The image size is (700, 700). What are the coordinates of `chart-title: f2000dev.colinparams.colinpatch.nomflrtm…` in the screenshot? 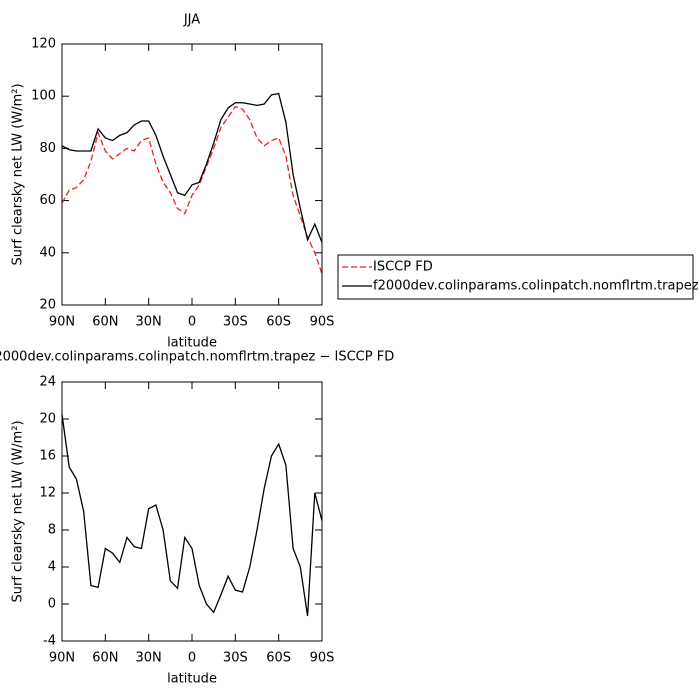 It's located at (197, 357).